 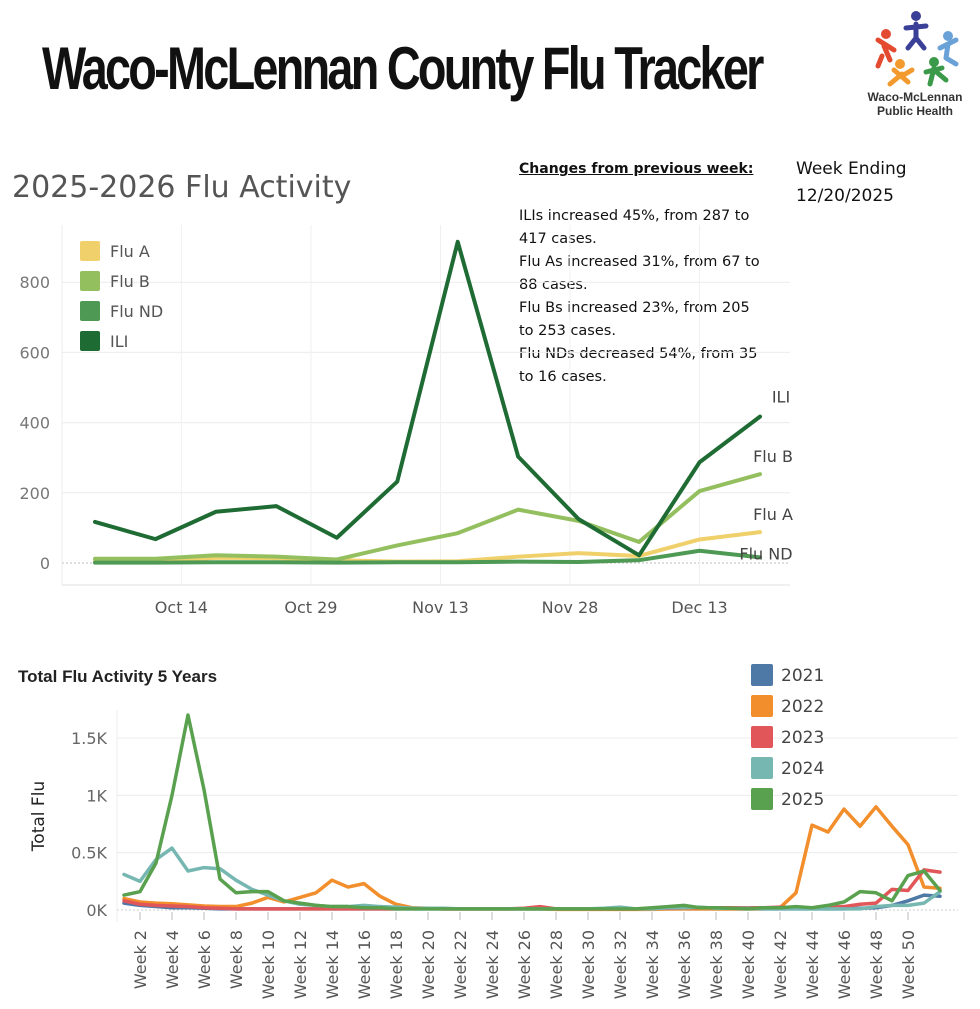 I want to click on legend-label: Flu A, so click(x=130, y=251).